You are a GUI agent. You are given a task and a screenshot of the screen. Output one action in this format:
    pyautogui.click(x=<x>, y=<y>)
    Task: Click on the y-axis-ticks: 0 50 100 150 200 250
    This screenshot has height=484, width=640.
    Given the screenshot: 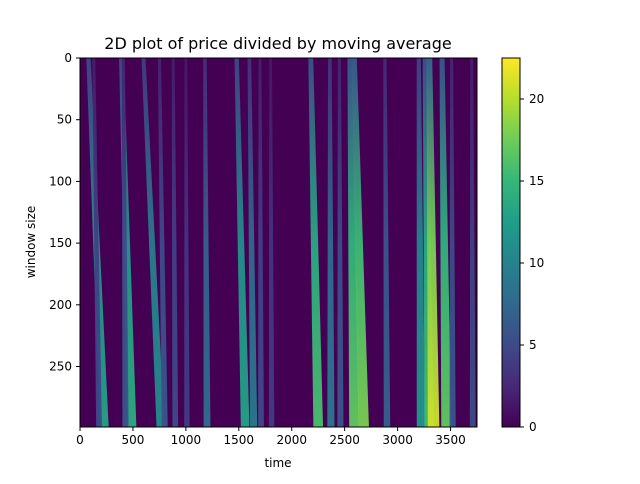 What is the action you would take?
    pyautogui.click(x=64, y=212)
    